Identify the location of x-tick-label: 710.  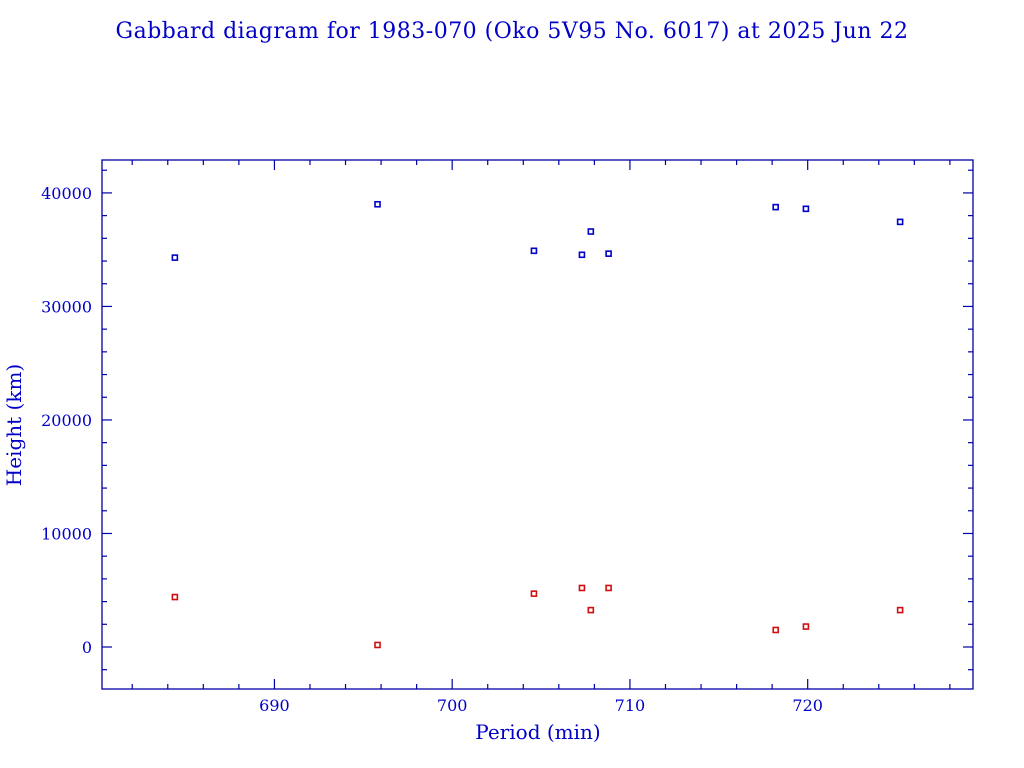
(630, 705).